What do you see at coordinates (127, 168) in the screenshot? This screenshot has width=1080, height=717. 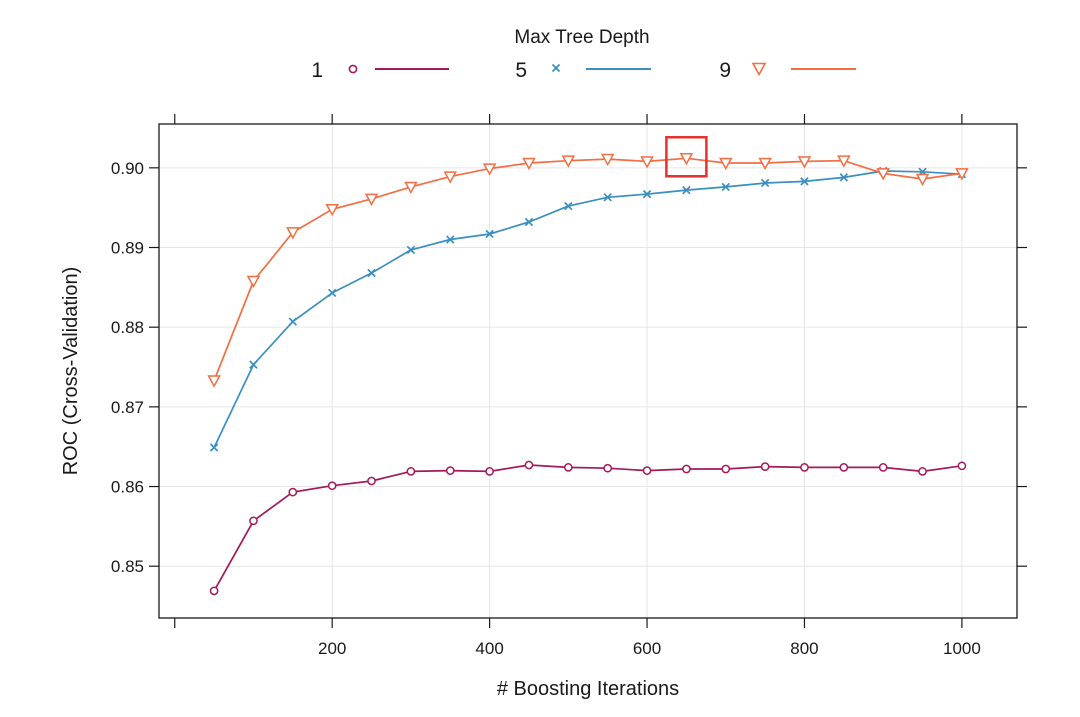 I see `y-tick-label: 0.90` at bounding box center [127, 168].